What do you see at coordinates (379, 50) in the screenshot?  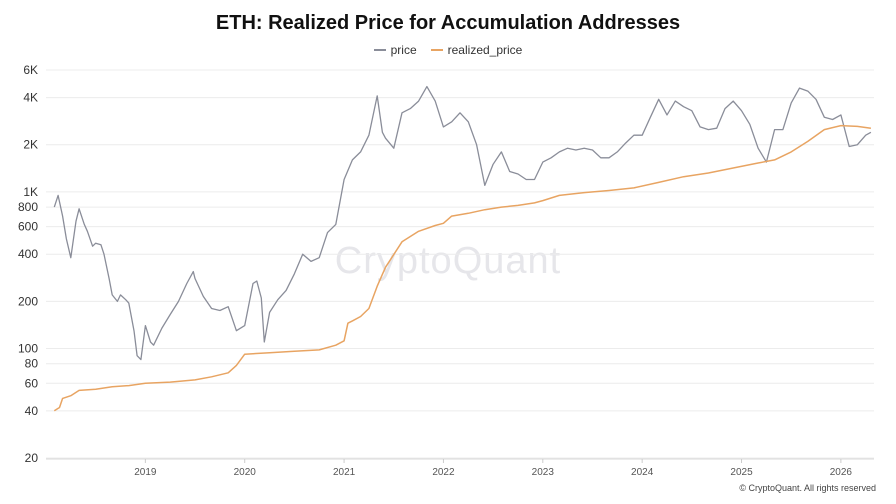 I see `legend-swatch-price` at bounding box center [379, 50].